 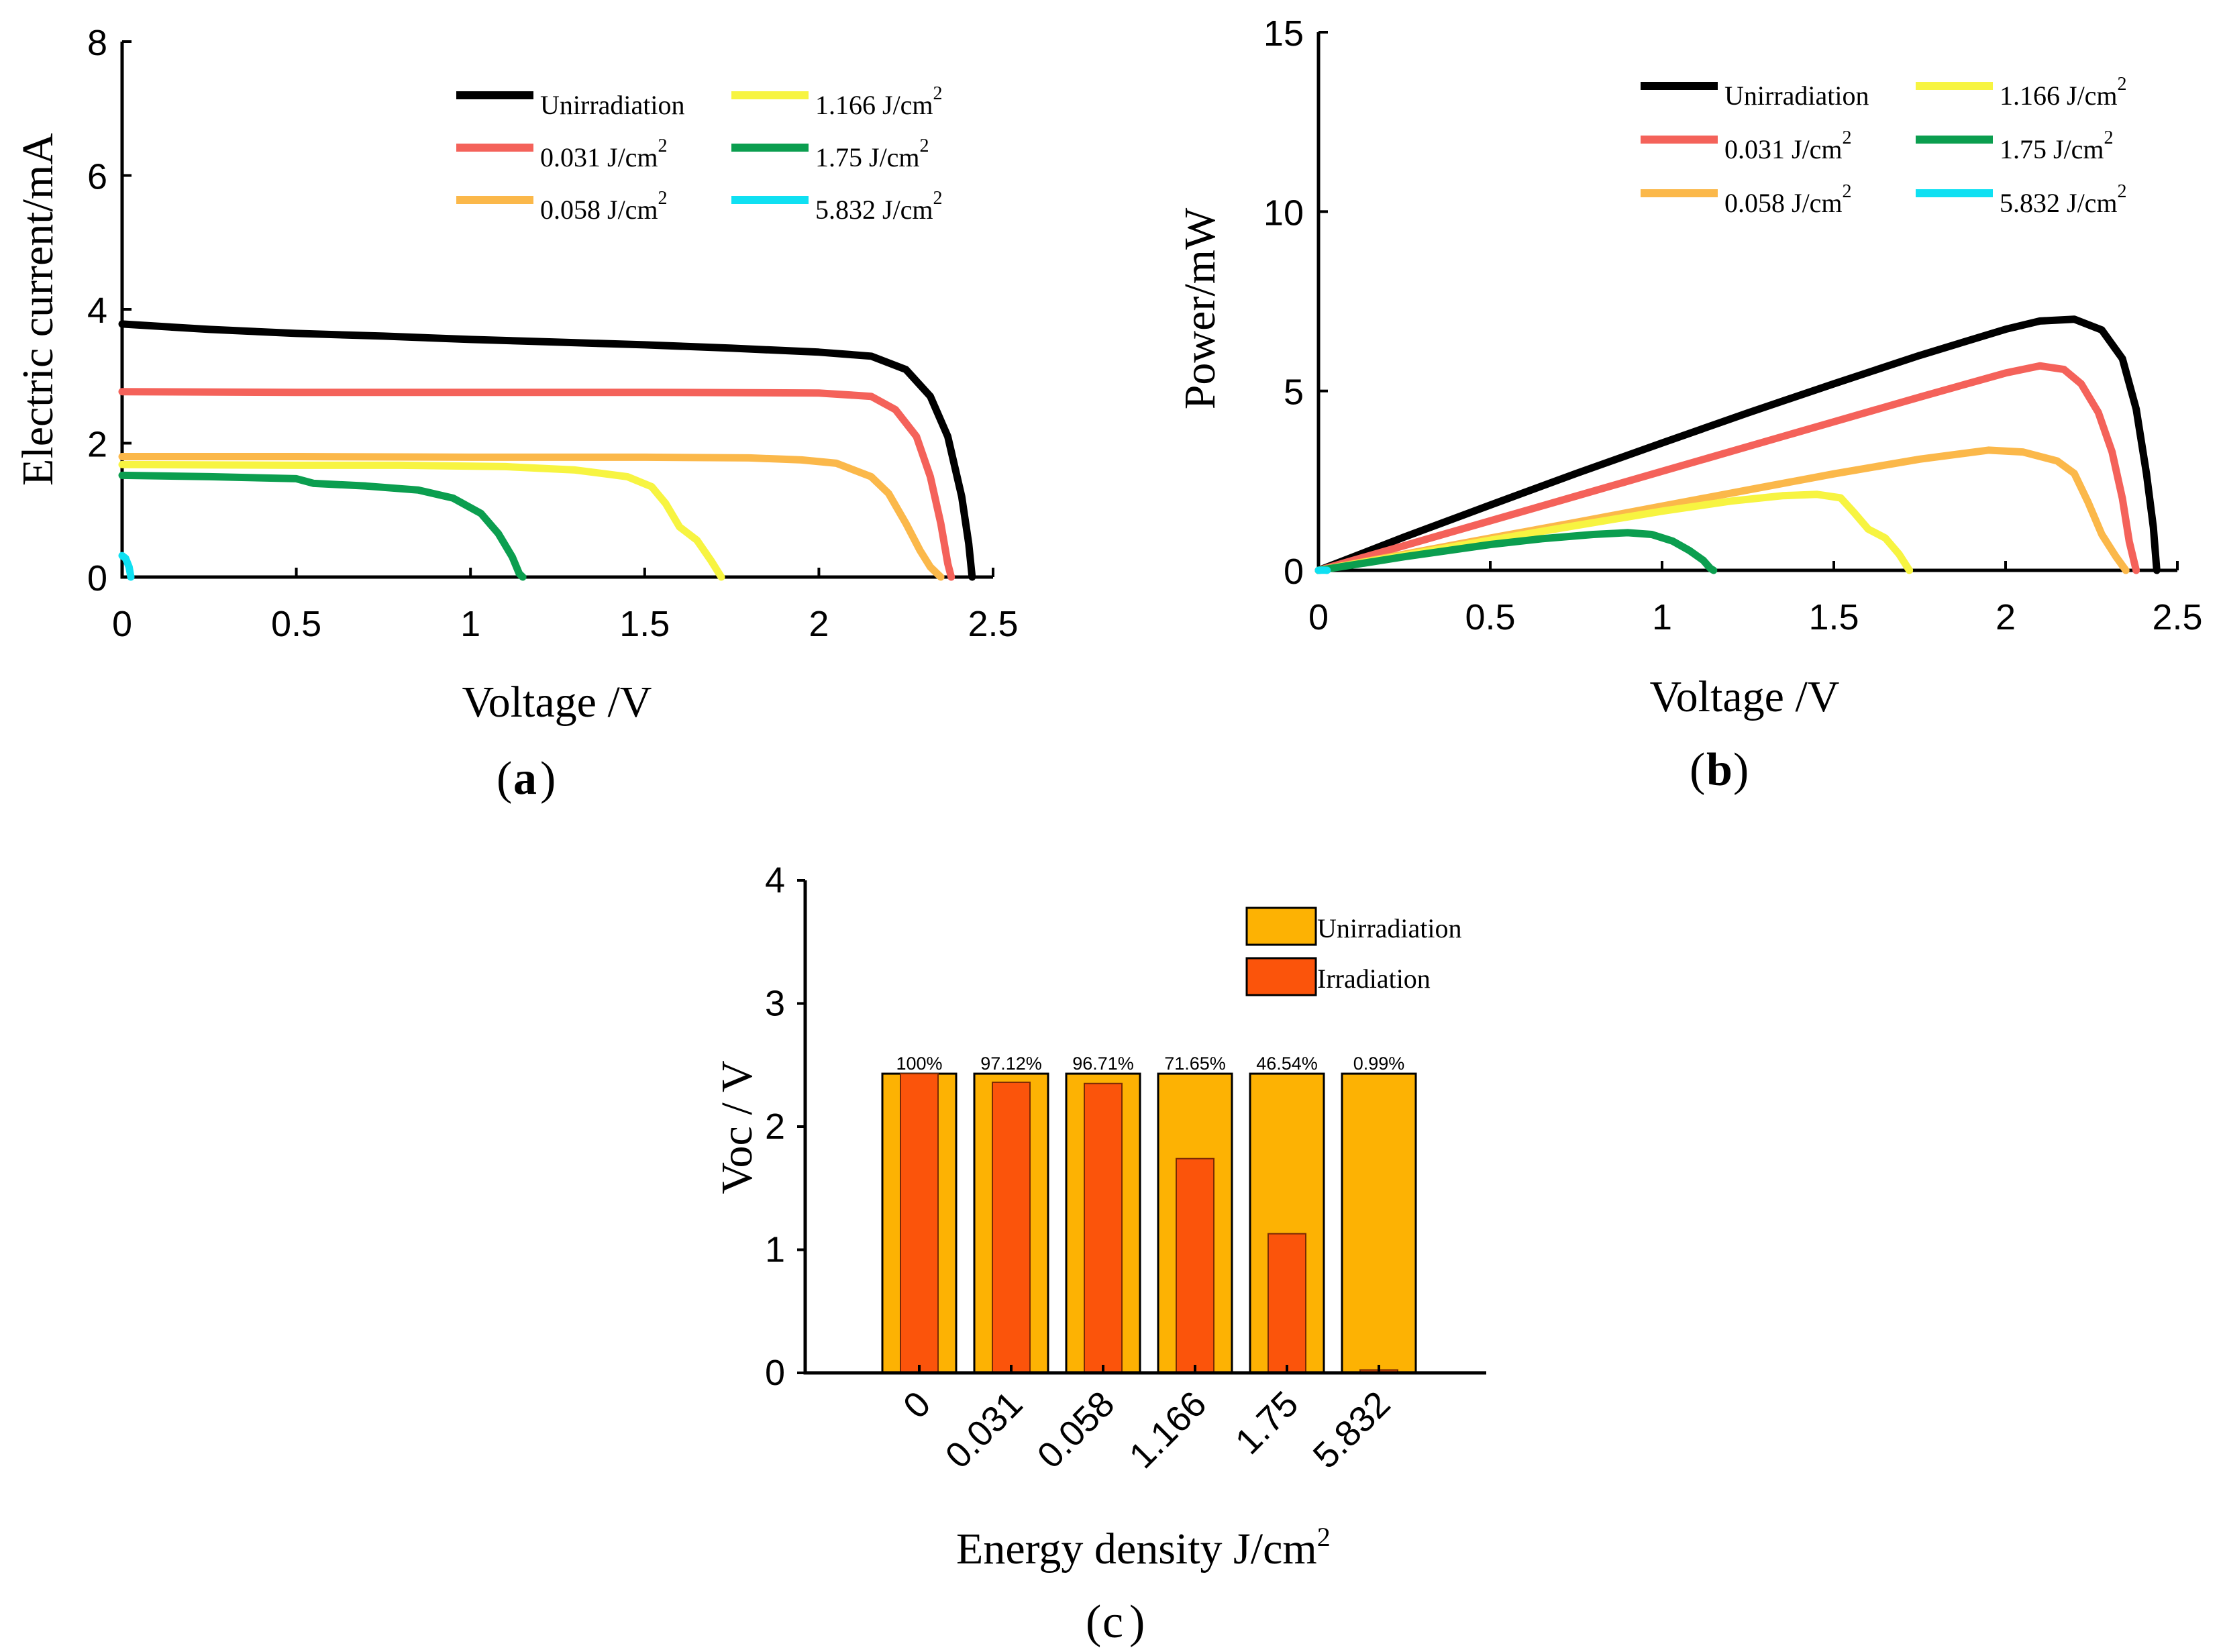 What do you see at coordinates (919, 1063) in the screenshot?
I see `data-label: 100%` at bounding box center [919, 1063].